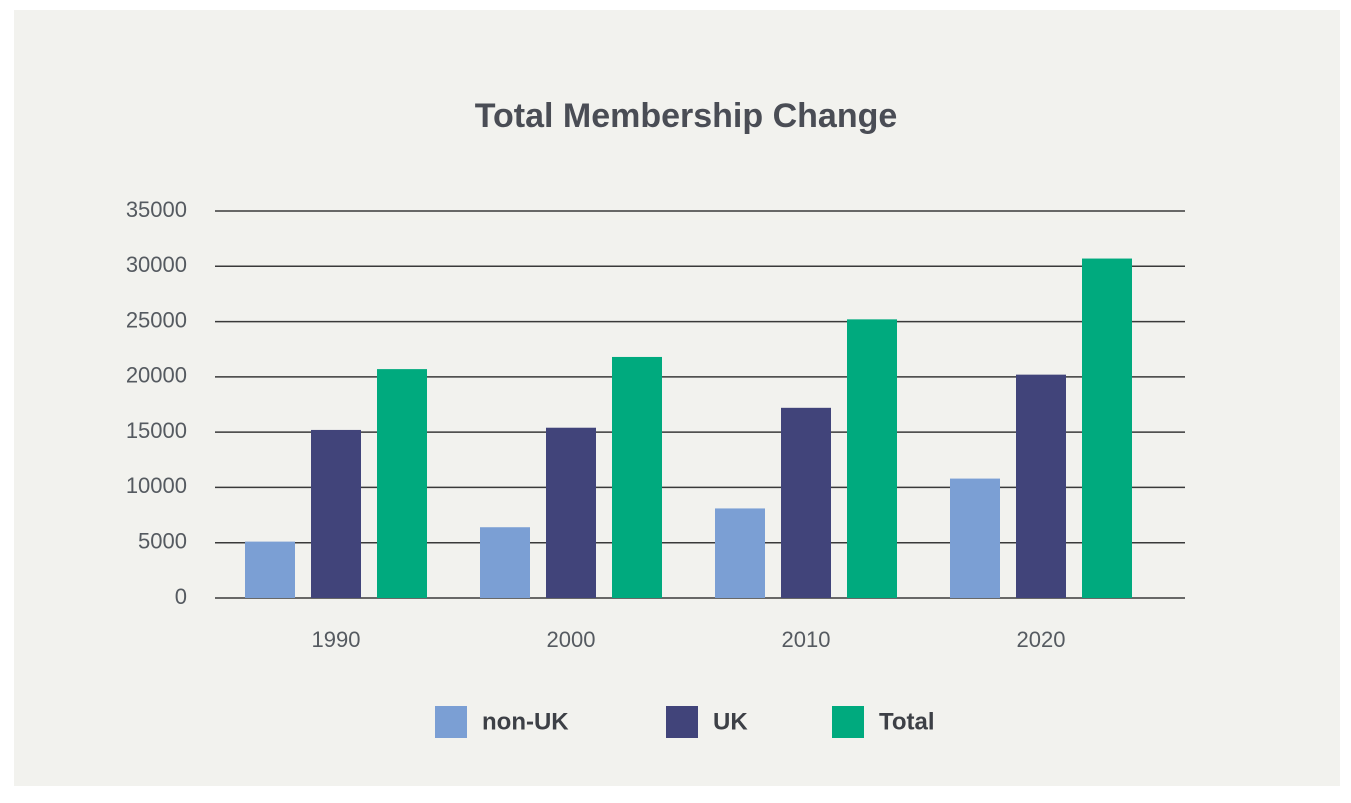 Image resolution: width=1351 pixels, height=803 pixels. Describe the element at coordinates (156, 485) in the screenshot. I see `y-tick-label: 10000` at that location.